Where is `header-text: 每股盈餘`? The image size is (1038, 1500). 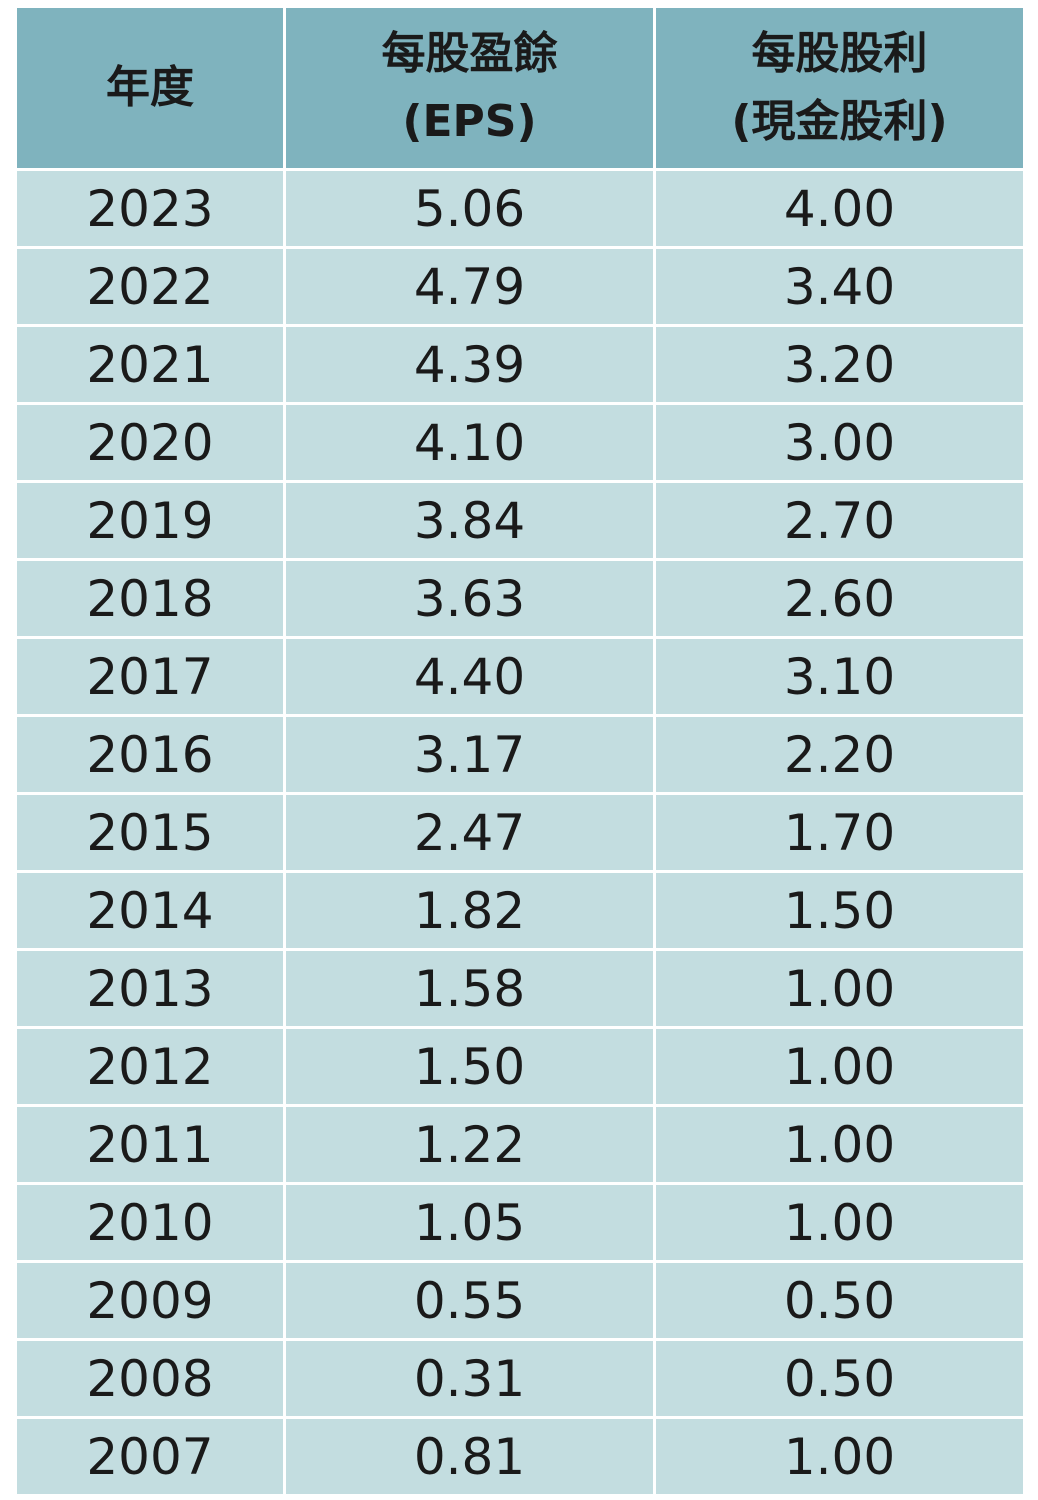
header-text: 每股盈餘 is located at coordinates (469, 53).